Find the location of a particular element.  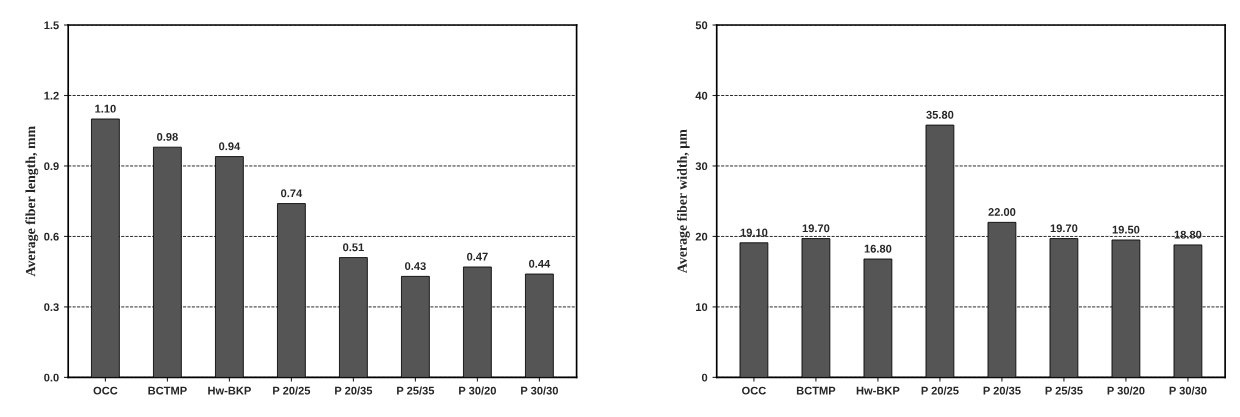

data-label: 1.10 is located at coordinates (105, 108).